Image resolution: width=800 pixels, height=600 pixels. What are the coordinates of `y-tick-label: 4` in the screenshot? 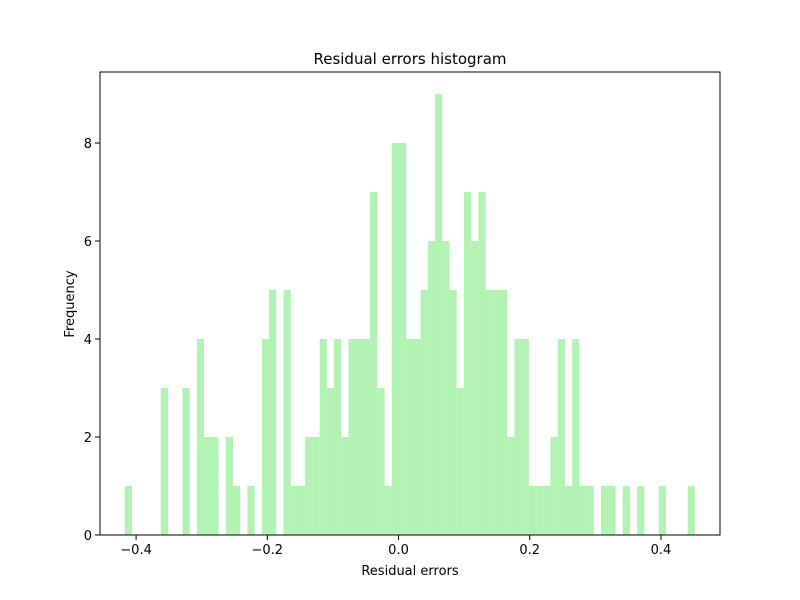 It's located at (88, 340).